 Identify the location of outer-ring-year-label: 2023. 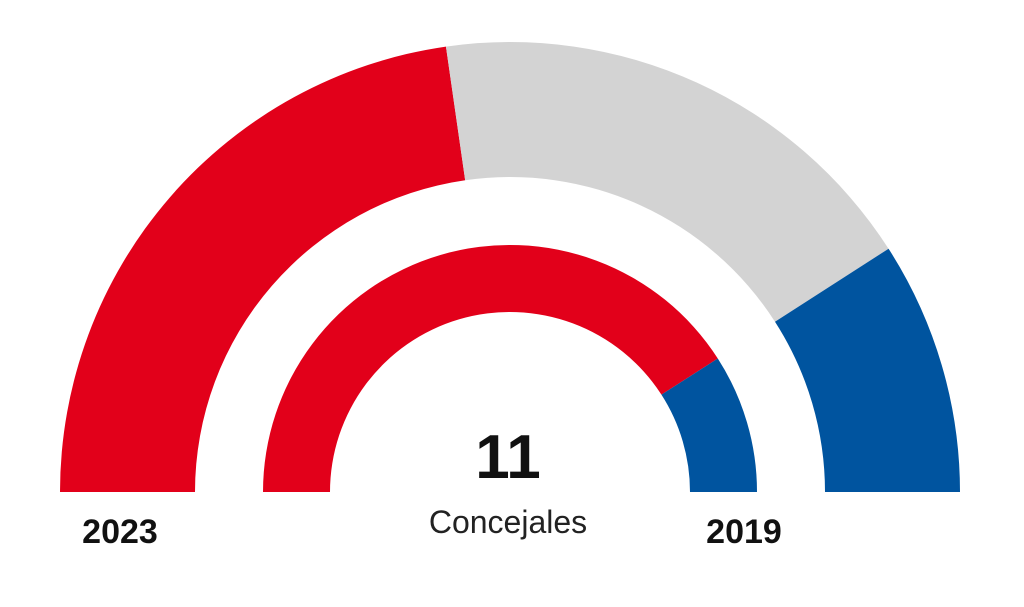
(120, 532).